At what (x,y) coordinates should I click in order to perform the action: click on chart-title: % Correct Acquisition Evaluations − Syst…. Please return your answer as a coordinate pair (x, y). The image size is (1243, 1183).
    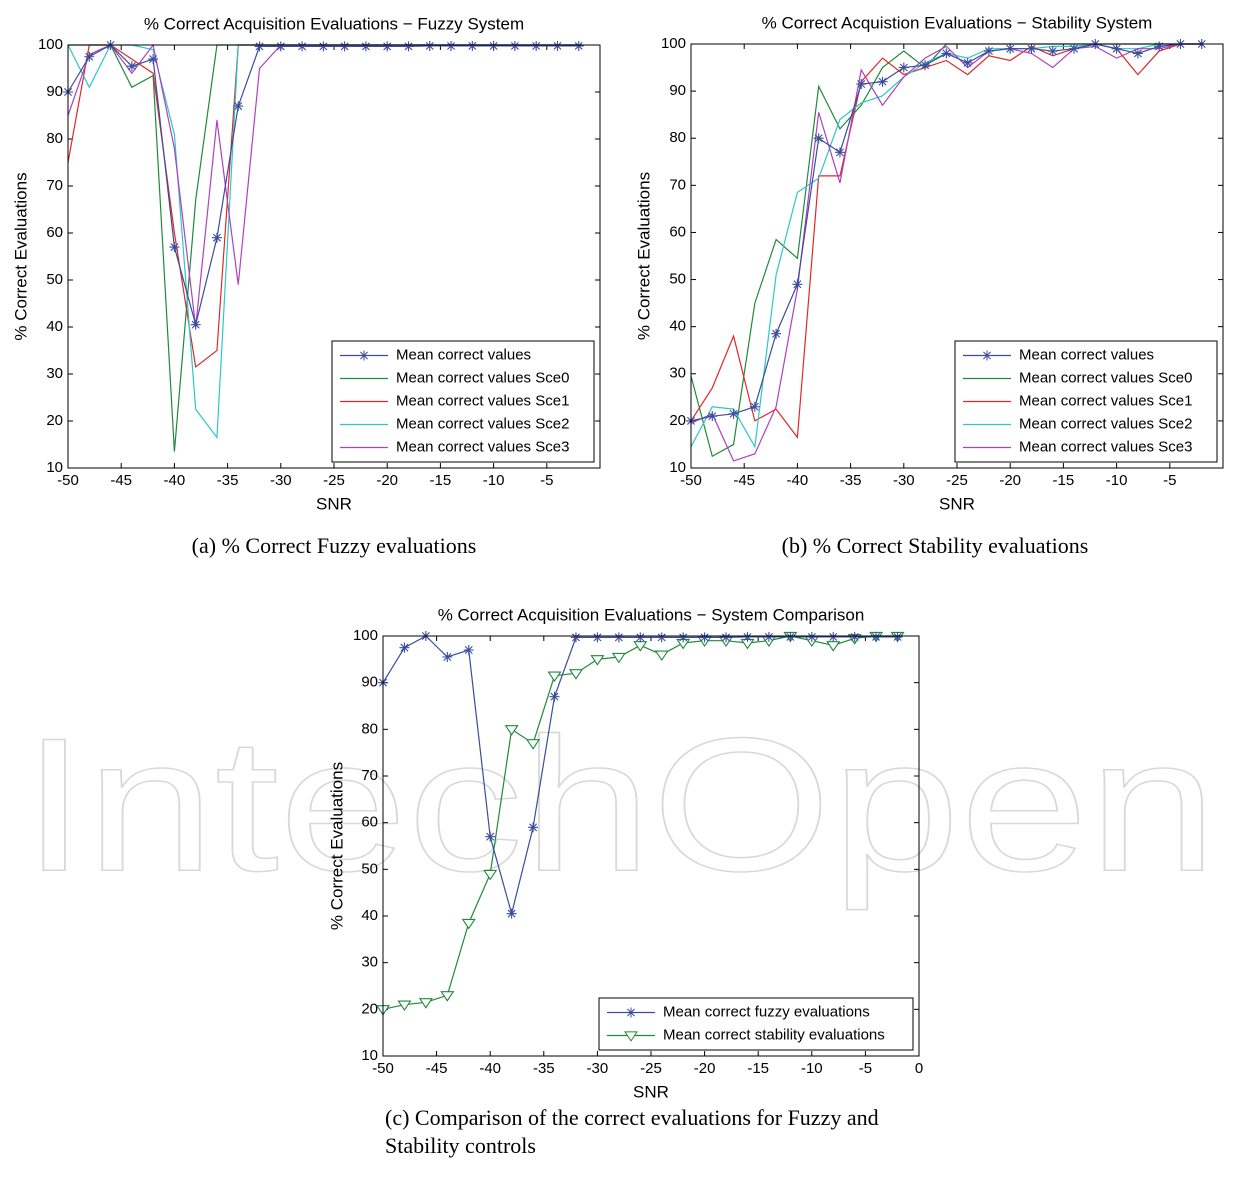
    Looking at the image, I should click on (651, 614).